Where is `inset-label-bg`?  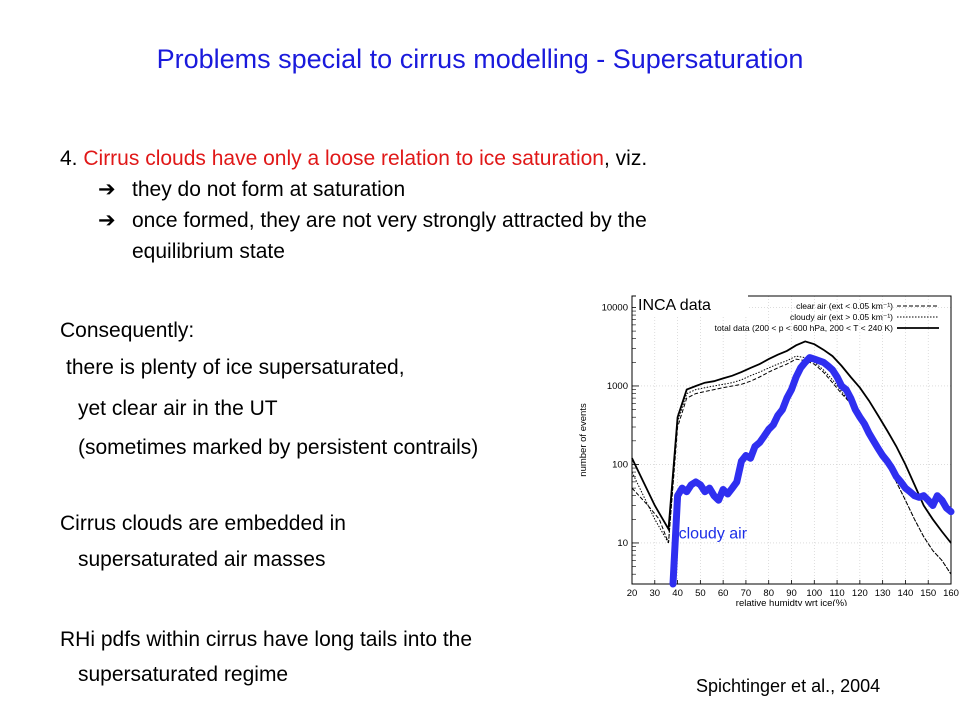 inset-label-bg is located at coordinates (692, 305).